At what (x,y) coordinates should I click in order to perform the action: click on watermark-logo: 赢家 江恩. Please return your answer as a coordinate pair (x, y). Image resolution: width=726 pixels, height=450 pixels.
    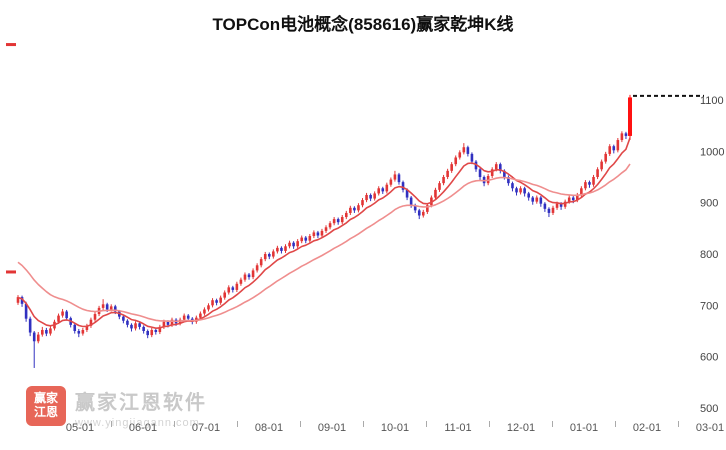
    Looking at the image, I should click on (46, 406).